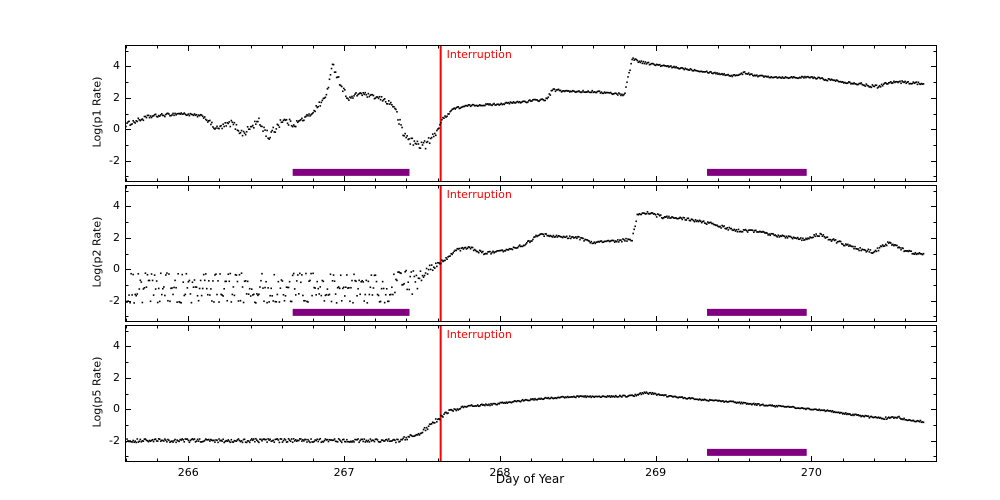  I want to click on y-axis-label-p1: Log(p1 Rate), so click(97, 112).